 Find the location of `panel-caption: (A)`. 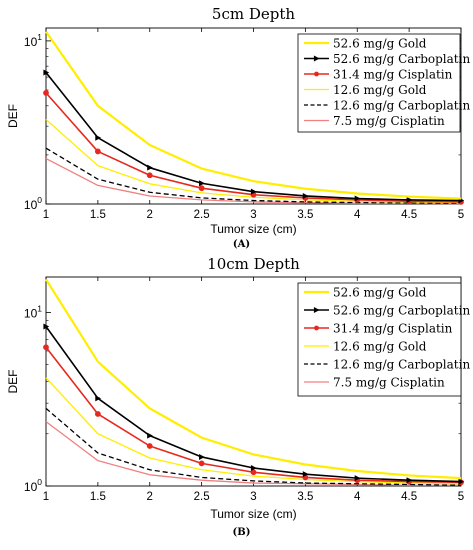

panel-caption: (A) is located at coordinates (241, 244).